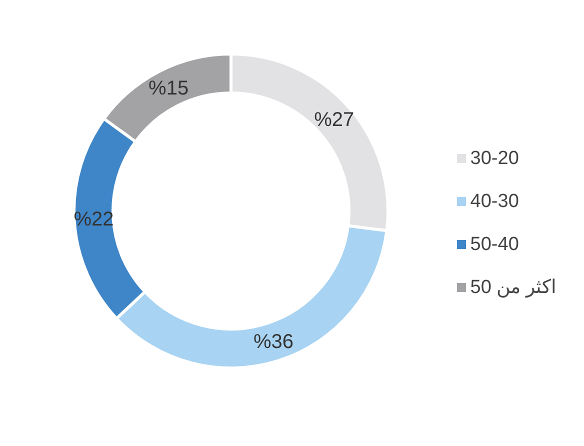  What do you see at coordinates (334, 120) in the screenshot?
I see `data-label: %27` at bounding box center [334, 120].